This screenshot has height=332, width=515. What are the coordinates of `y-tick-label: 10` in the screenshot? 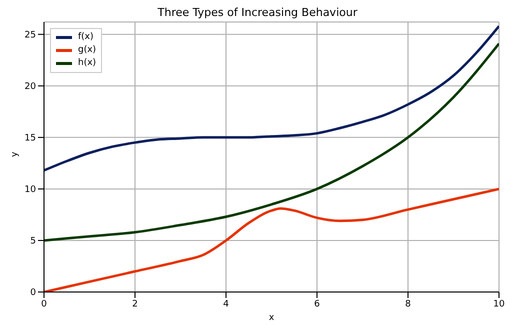 It's located at (30, 190).